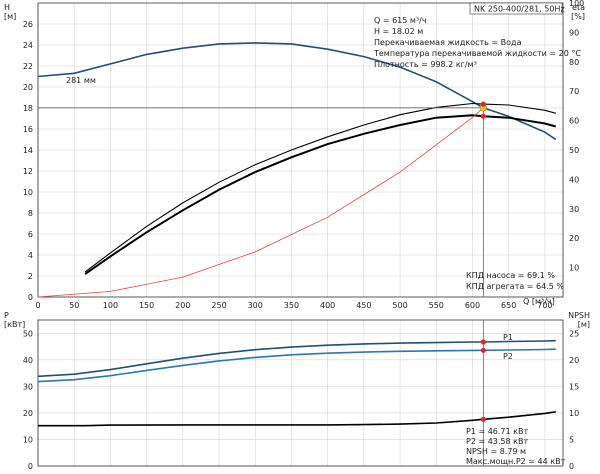 The height and width of the screenshot is (474, 600). What do you see at coordinates (28, 439) in the screenshot?
I see `power-tick-label: 10` at bounding box center [28, 439].